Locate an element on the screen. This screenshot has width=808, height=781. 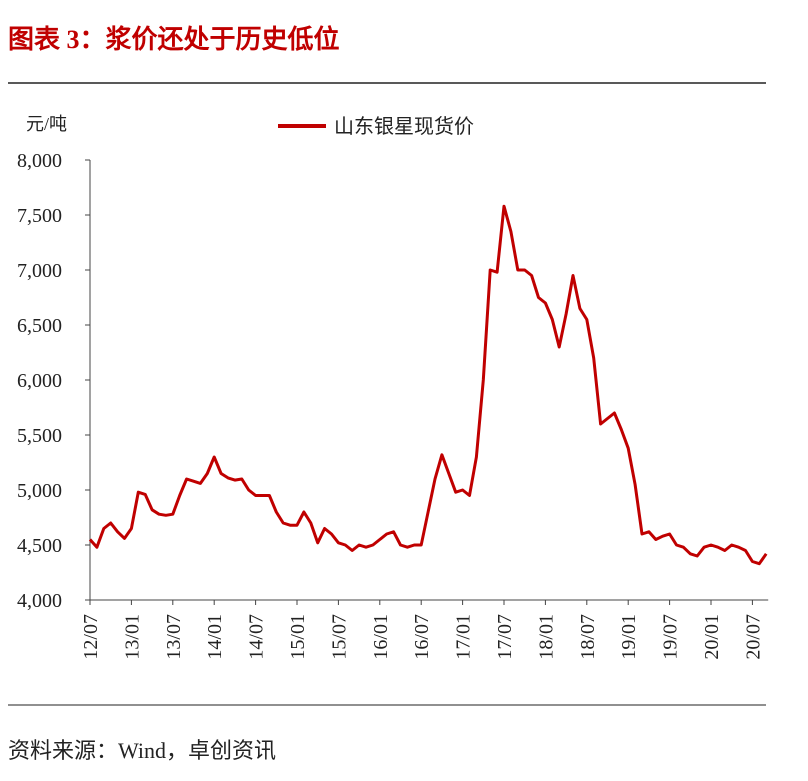
x-tick-label: 19/01 is located at coordinates (629, 637).